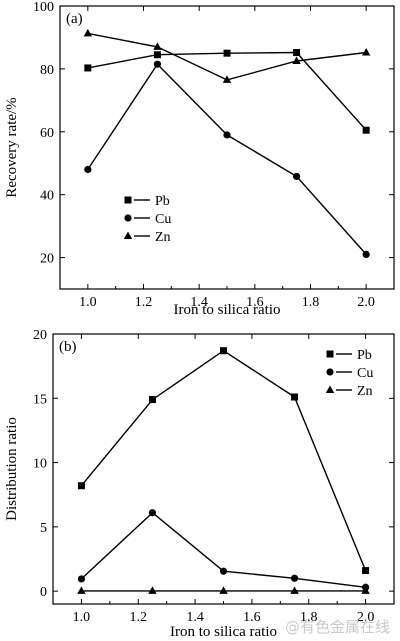 Image resolution: width=400 pixels, height=641 pixels. What do you see at coordinates (43, 528) in the screenshot?
I see `y-tick-label: 5` at bounding box center [43, 528].